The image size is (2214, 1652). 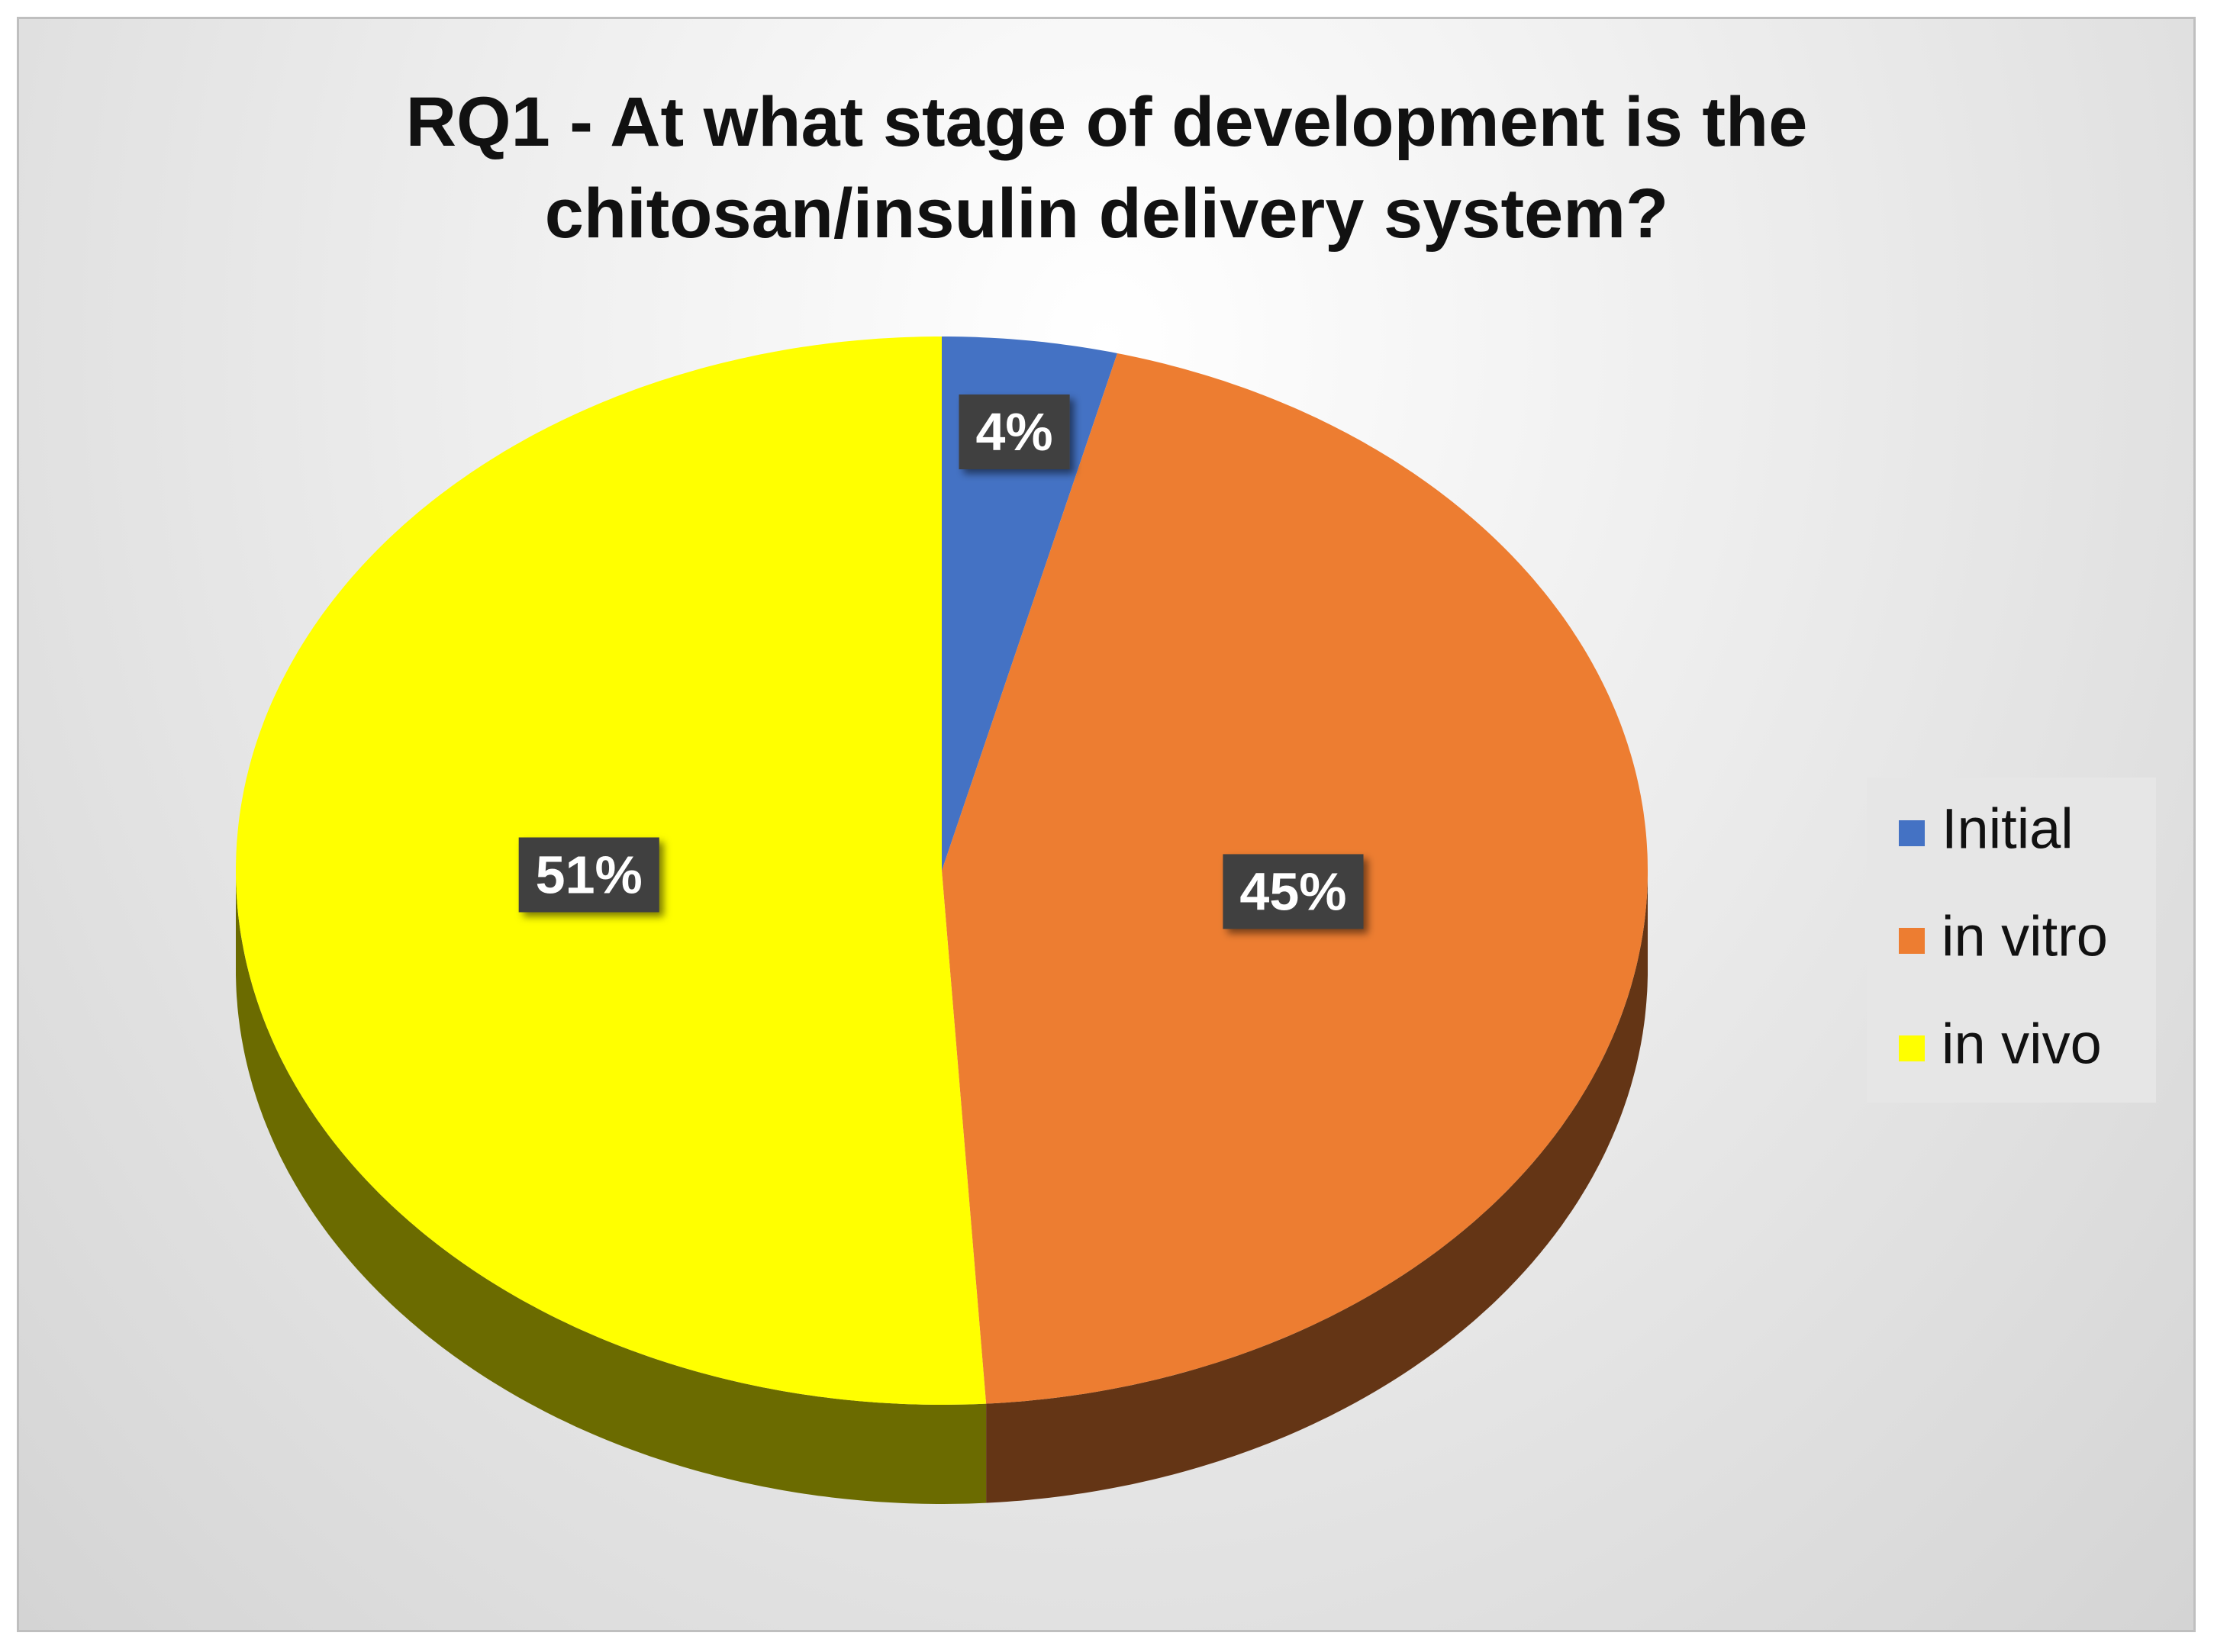 I want to click on data-label: 4%, so click(x=1014, y=432).